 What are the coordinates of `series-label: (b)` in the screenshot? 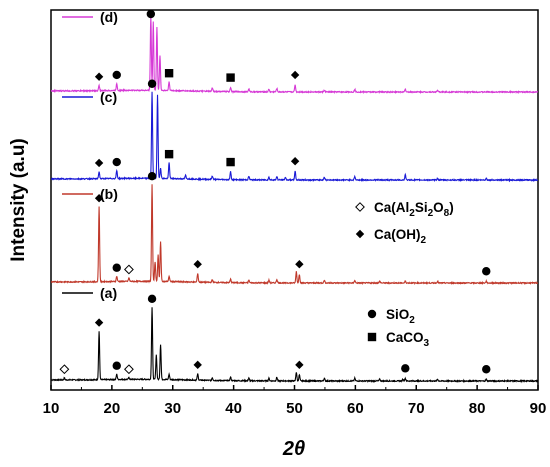 It's located at (109, 194).